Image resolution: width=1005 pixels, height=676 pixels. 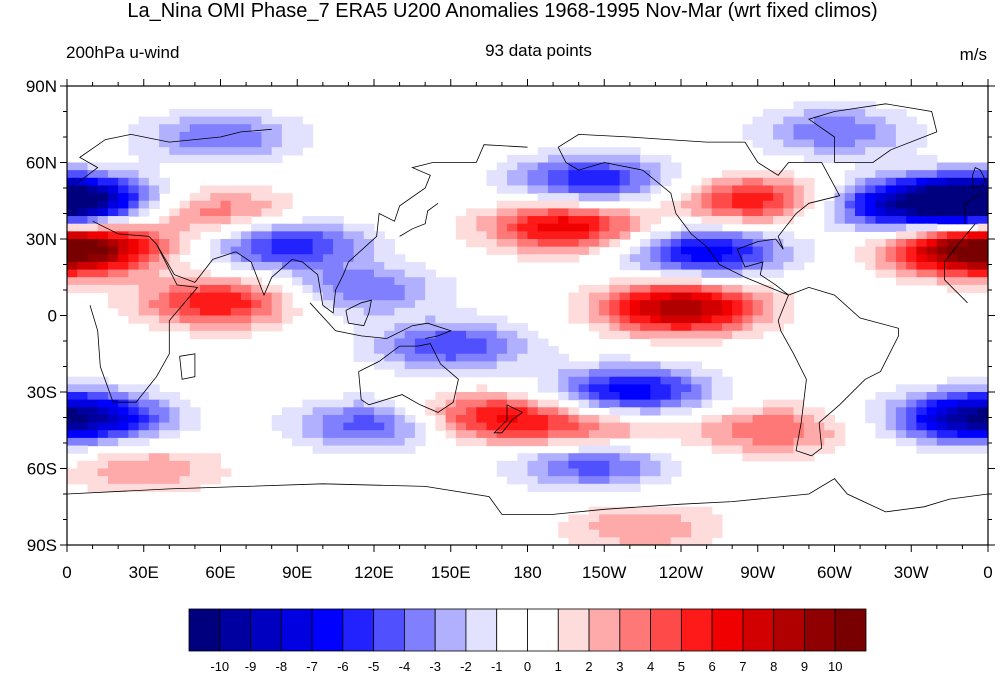 I want to click on colorbar-swatch, so click(x=358, y=630).